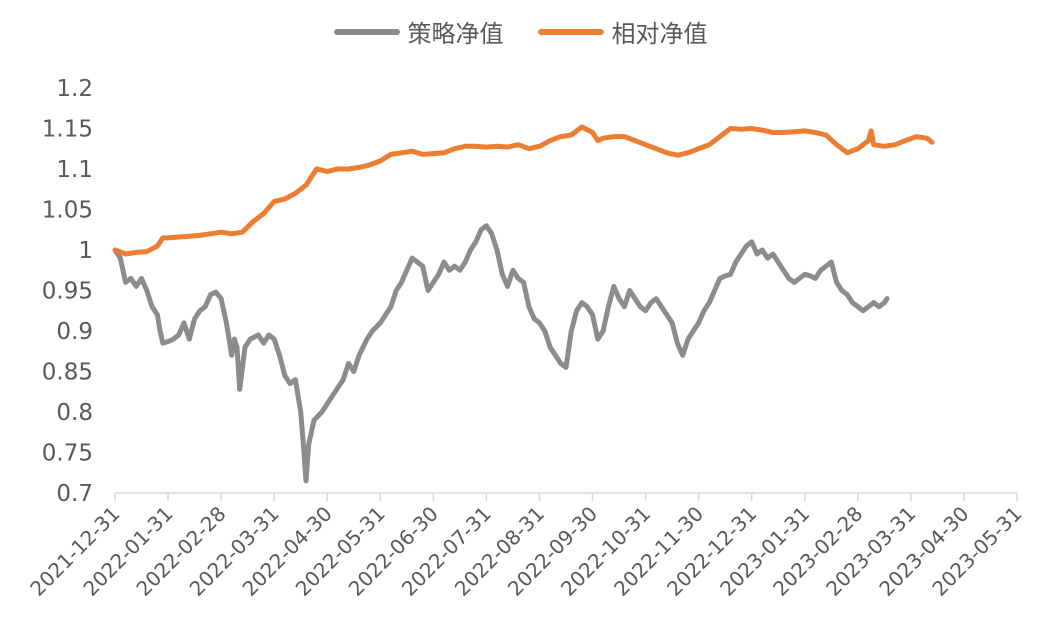 This screenshot has width=1041, height=624. Describe the element at coordinates (520, 31) in the screenshot. I see `legend: 策略净值 相对净值` at that location.